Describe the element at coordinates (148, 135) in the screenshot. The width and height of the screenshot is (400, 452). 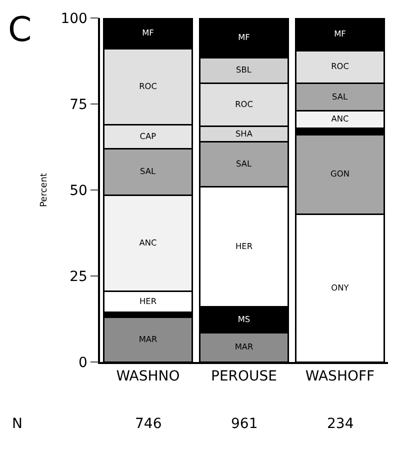
I see `series-label: CAP` at that location.